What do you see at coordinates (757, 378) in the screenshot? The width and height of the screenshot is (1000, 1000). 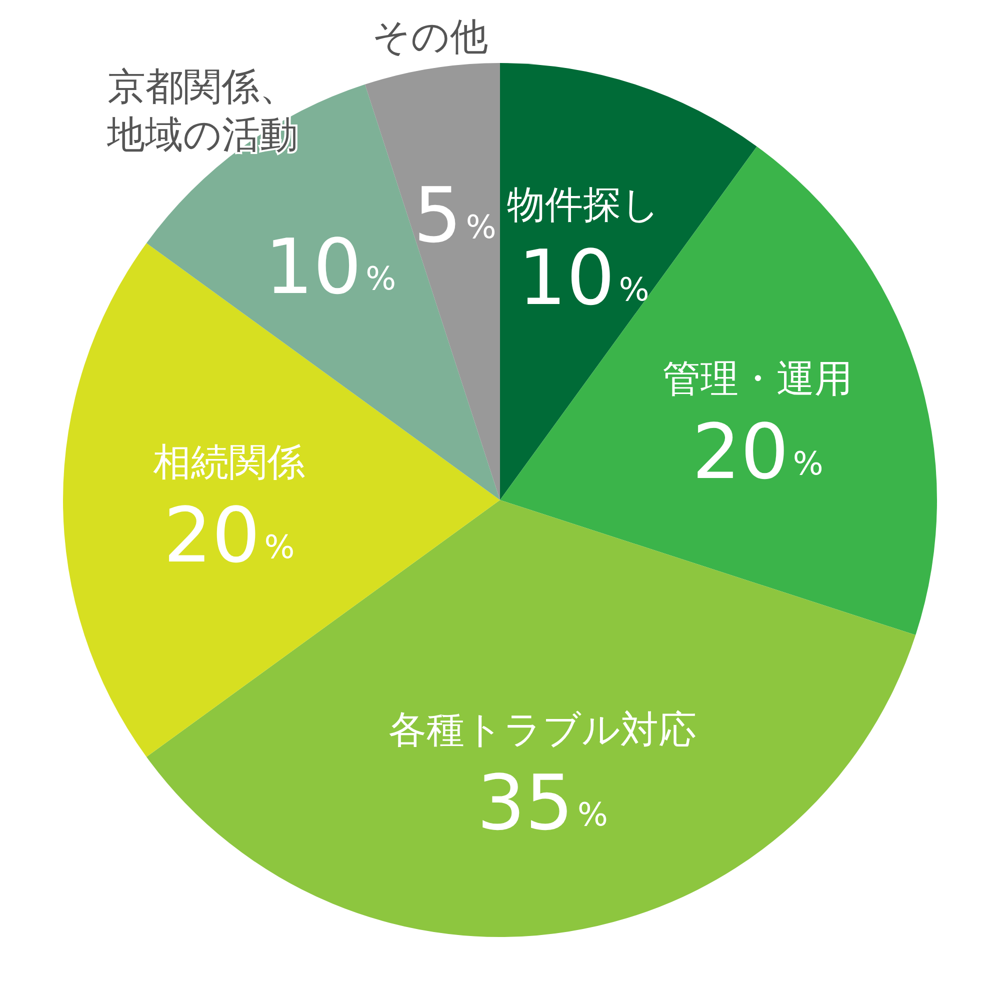 I see `slice-label: 管理・運用` at bounding box center [757, 378].